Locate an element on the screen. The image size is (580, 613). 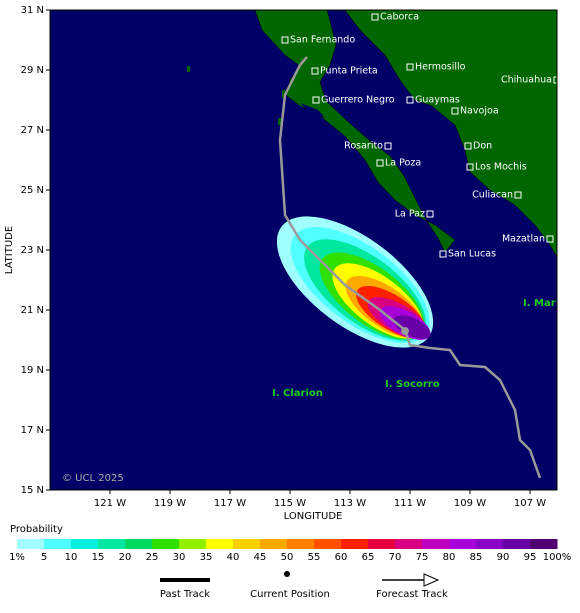
city-label: Chihuahua is located at coordinates (526, 80).